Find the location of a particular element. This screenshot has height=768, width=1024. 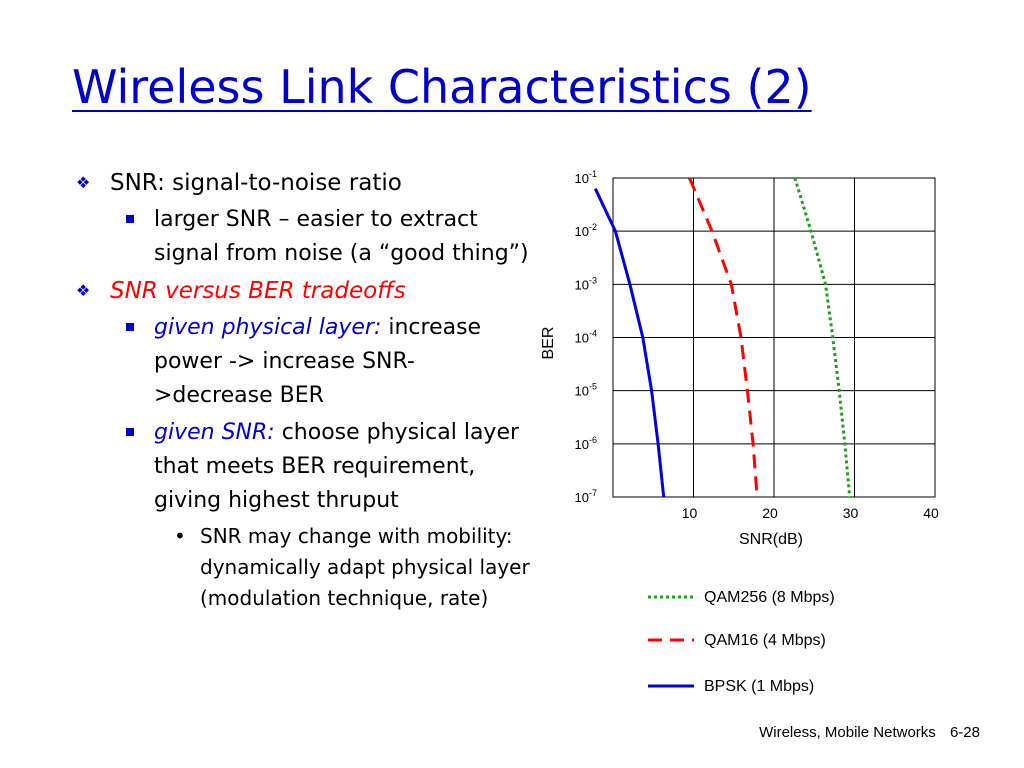

bullet-snr: ❖ SNR: signal-to-noise ratio is located at coordinates (302, 183).